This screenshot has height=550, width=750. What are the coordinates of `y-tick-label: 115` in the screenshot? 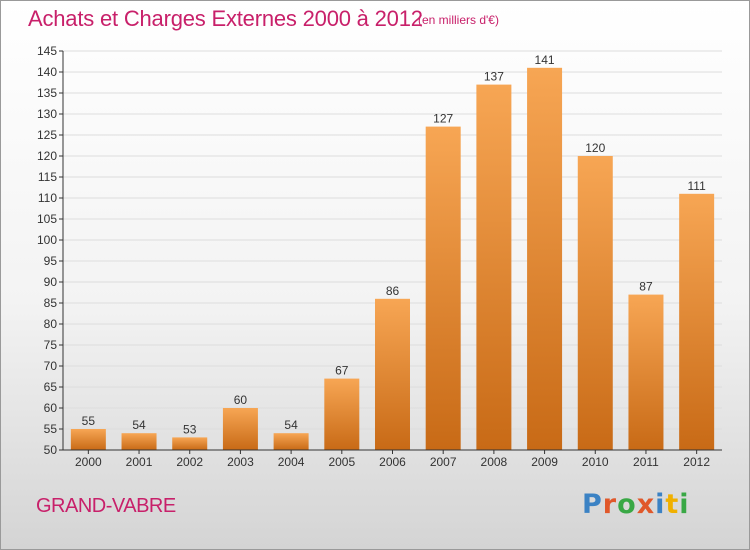 It's located at (47, 177).